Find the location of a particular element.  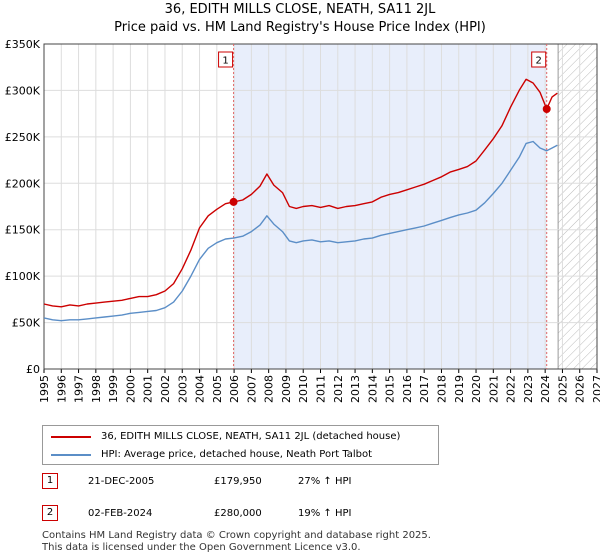

y-tick-label: £0 is located at coordinates (33, 369).